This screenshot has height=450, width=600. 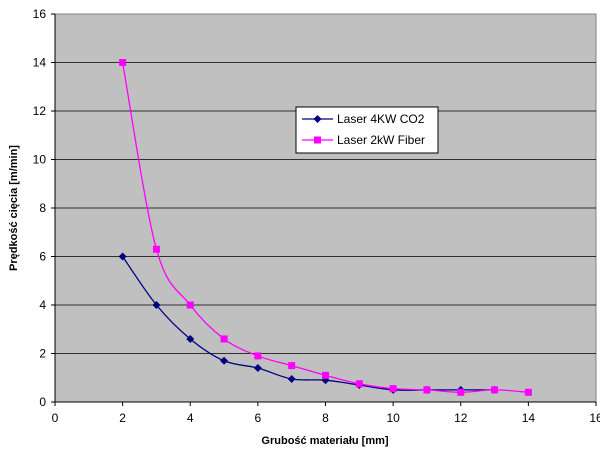 I want to click on legend-label-fiber: Laser 2kW Fiber, so click(x=381, y=140).